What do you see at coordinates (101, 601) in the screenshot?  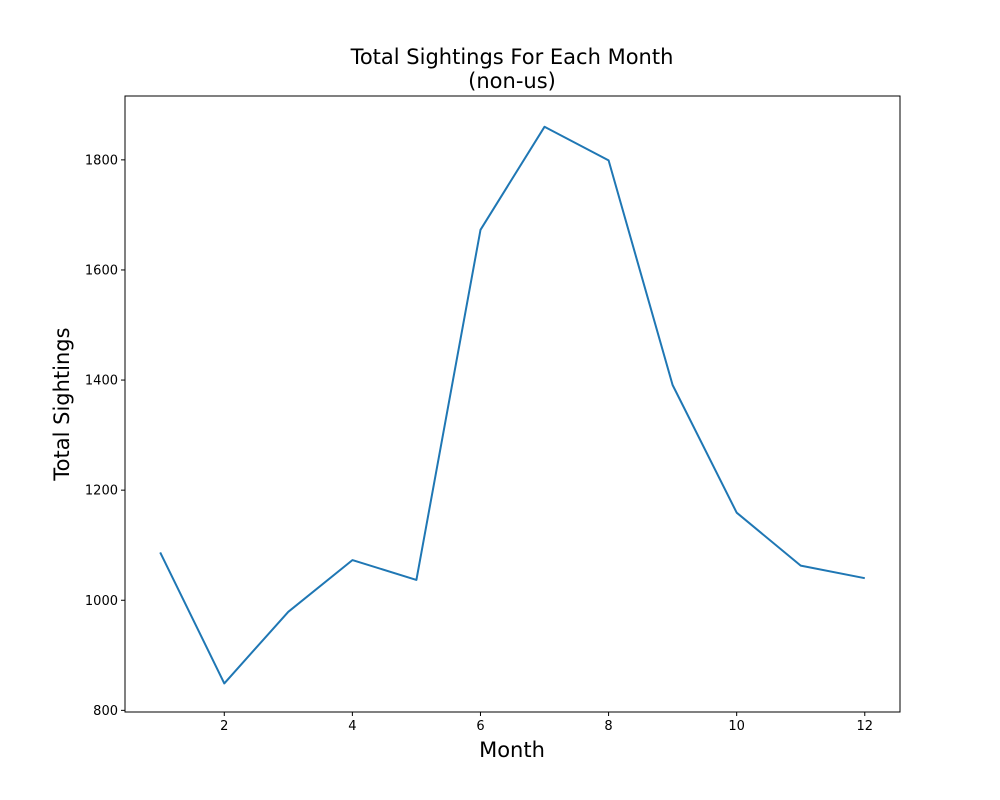 I see `y-tick-label: 1000` at bounding box center [101, 601].